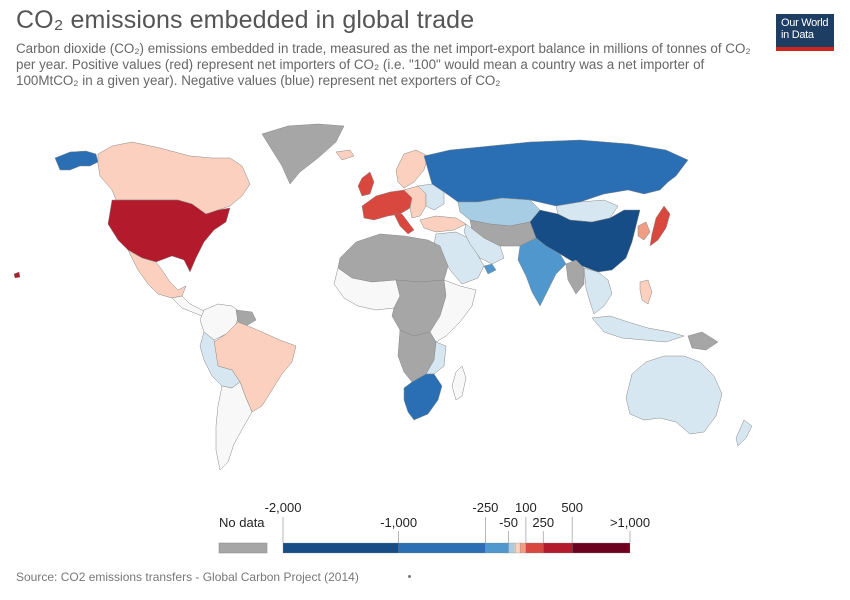  I want to click on logo-line-1: Our World, so click(805, 23).